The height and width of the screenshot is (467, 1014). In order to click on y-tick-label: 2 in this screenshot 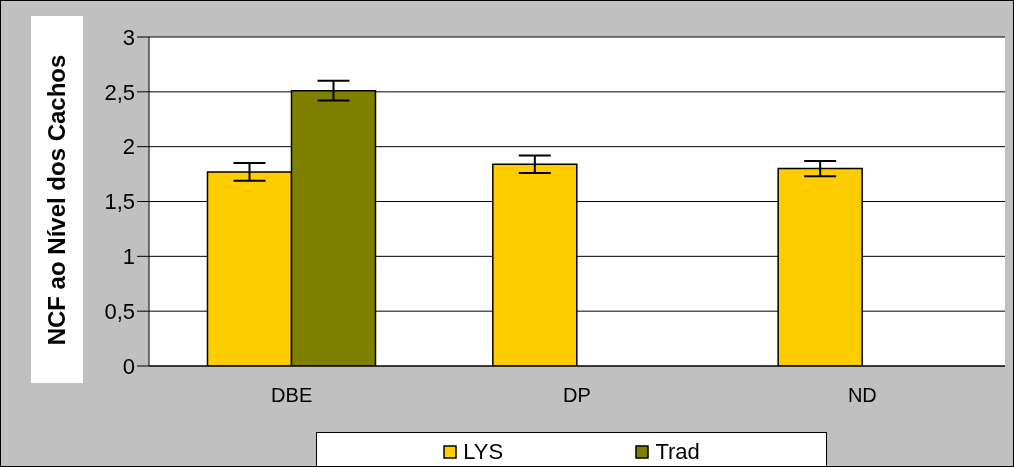, I will do `click(128, 147)`.